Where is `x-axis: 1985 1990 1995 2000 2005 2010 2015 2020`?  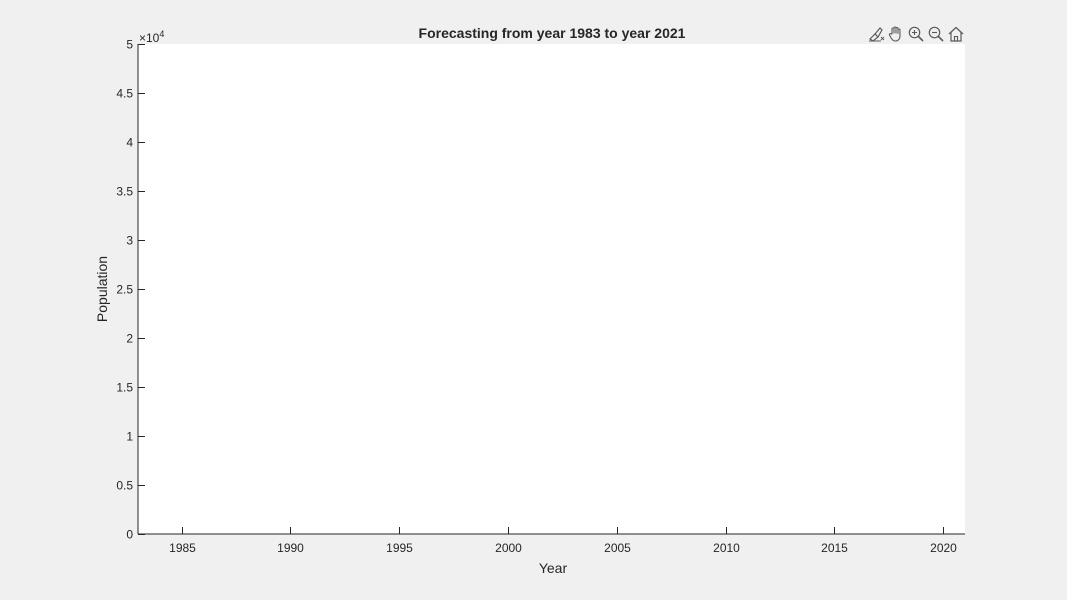
x-axis: 1985 1990 1995 2000 2005 2010 2015 2020 is located at coordinates (551, 541).